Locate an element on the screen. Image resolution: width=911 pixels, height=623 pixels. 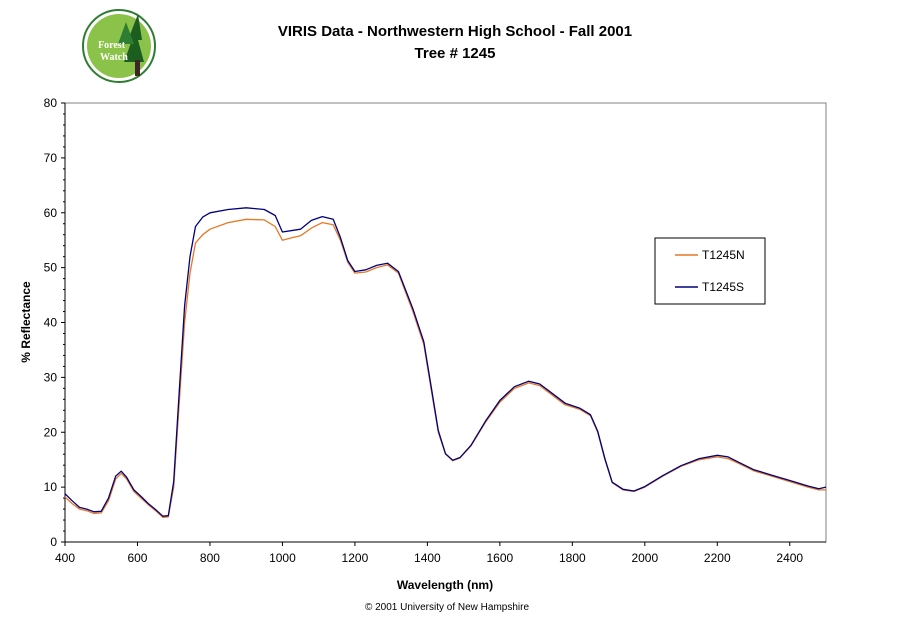
logo-text-line2: Watch is located at coordinates (114, 57).